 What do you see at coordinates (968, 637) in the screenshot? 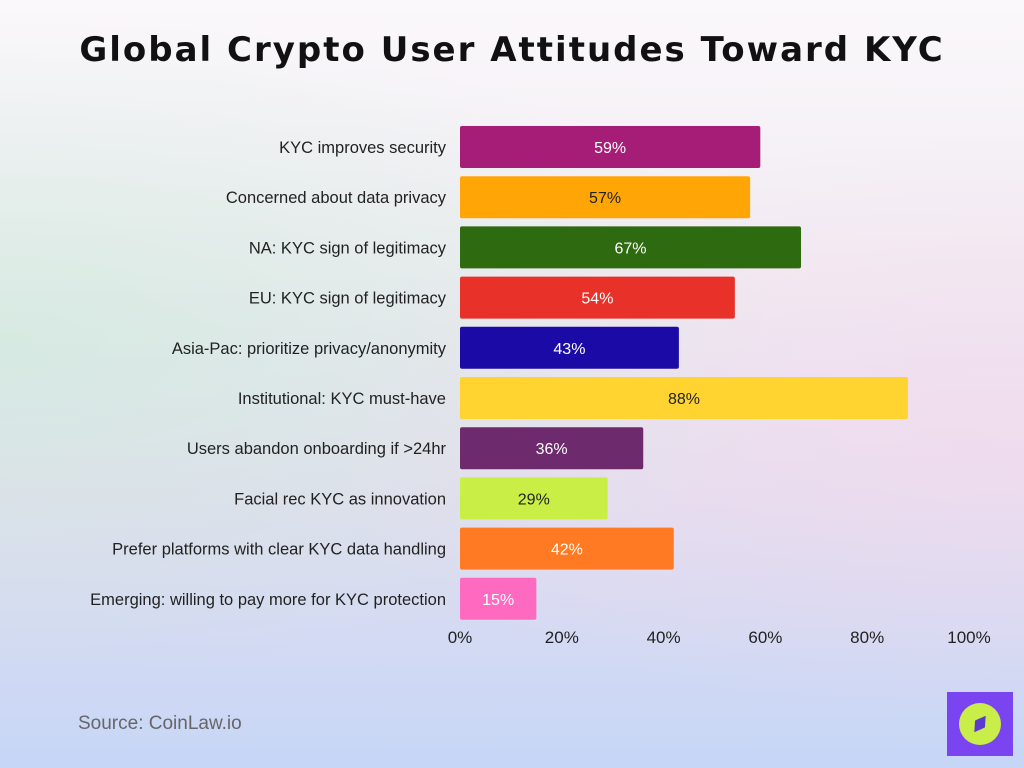
I see `x-tick-label: 100%` at bounding box center [968, 637].